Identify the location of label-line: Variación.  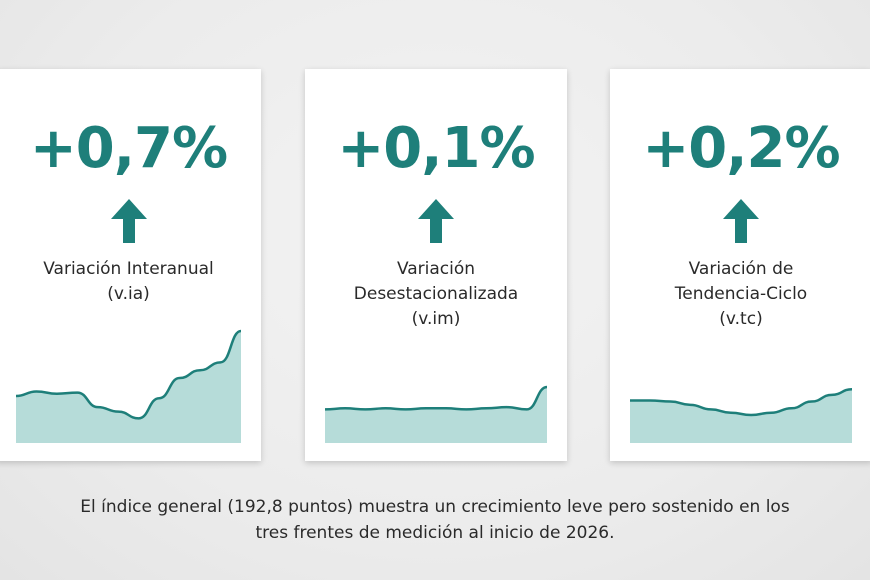
(436, 269).